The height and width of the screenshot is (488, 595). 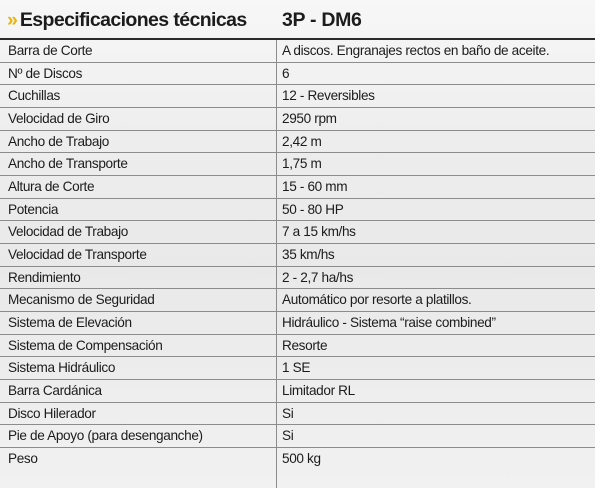 What do you see at coordinates (318, 277) in the screenshot?
I see `spec-value: 2 - 2,7 ha/hs` at bounding box center [318, 277].